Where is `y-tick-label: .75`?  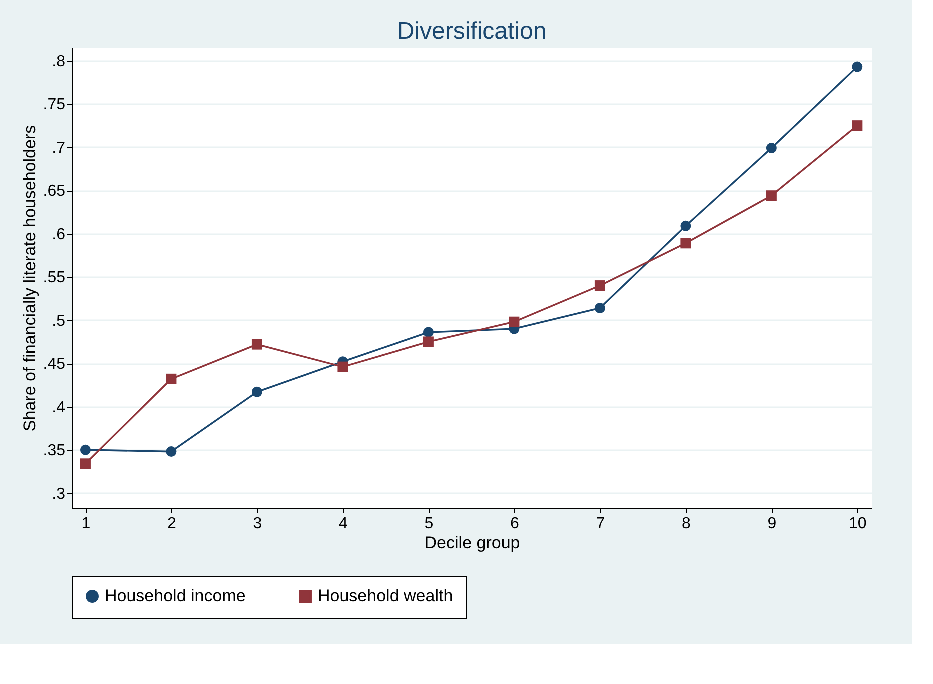
y-tick-label: .75 is located at coordinates (54, 105).